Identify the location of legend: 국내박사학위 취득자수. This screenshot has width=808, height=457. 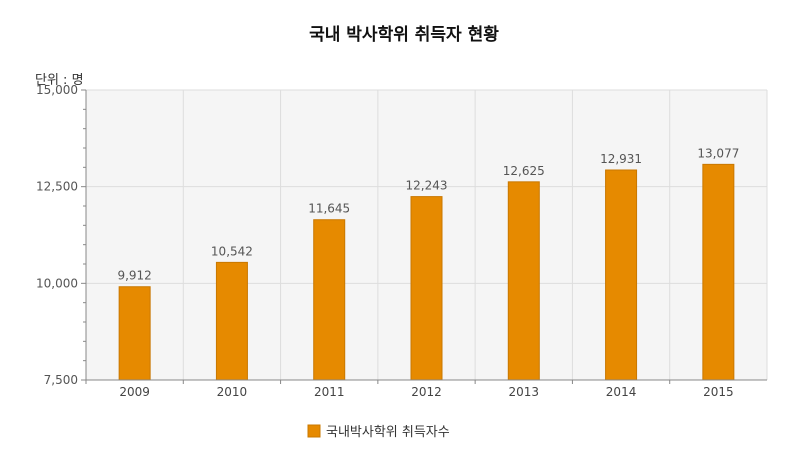
(378, 432).